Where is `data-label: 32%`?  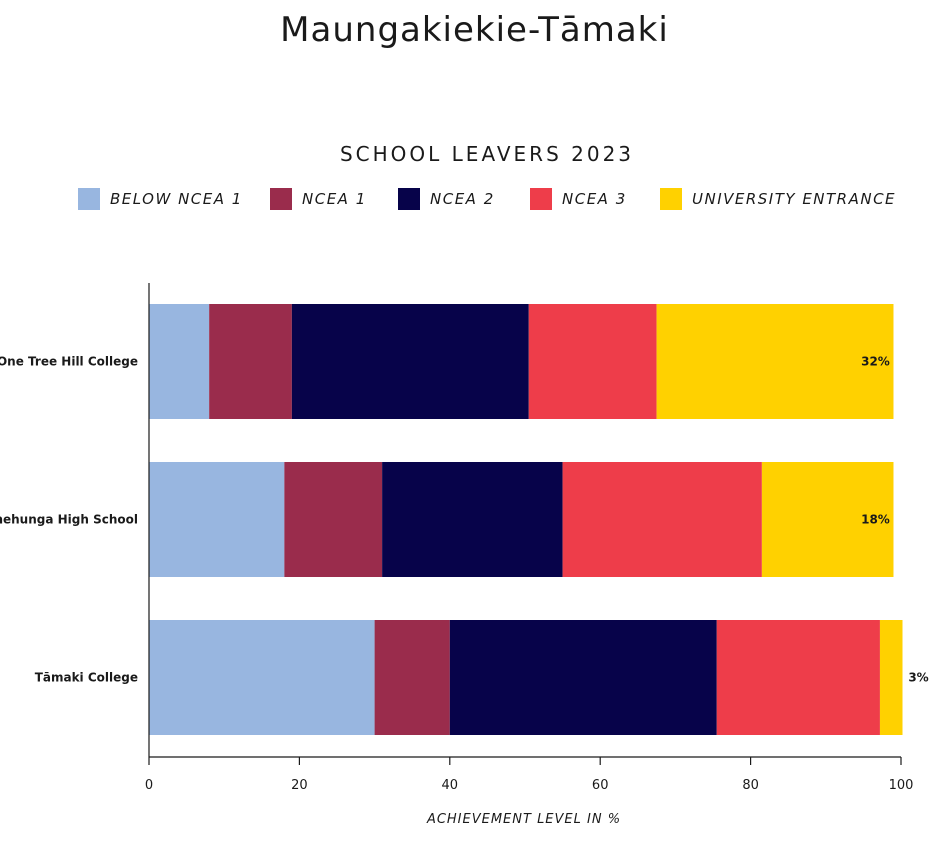
data-label: 32% is located at coordinates (875, 362).